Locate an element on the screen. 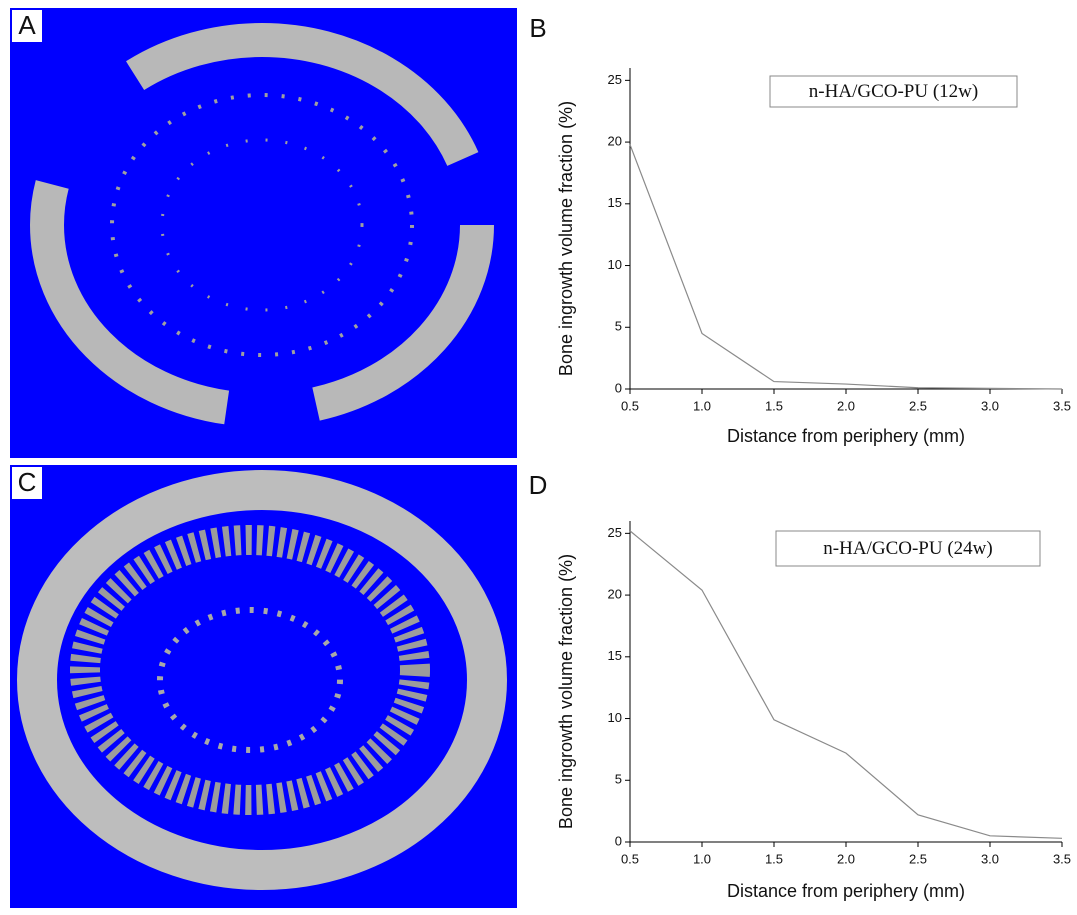  panel-label: B is located at coordinates (537, 28).